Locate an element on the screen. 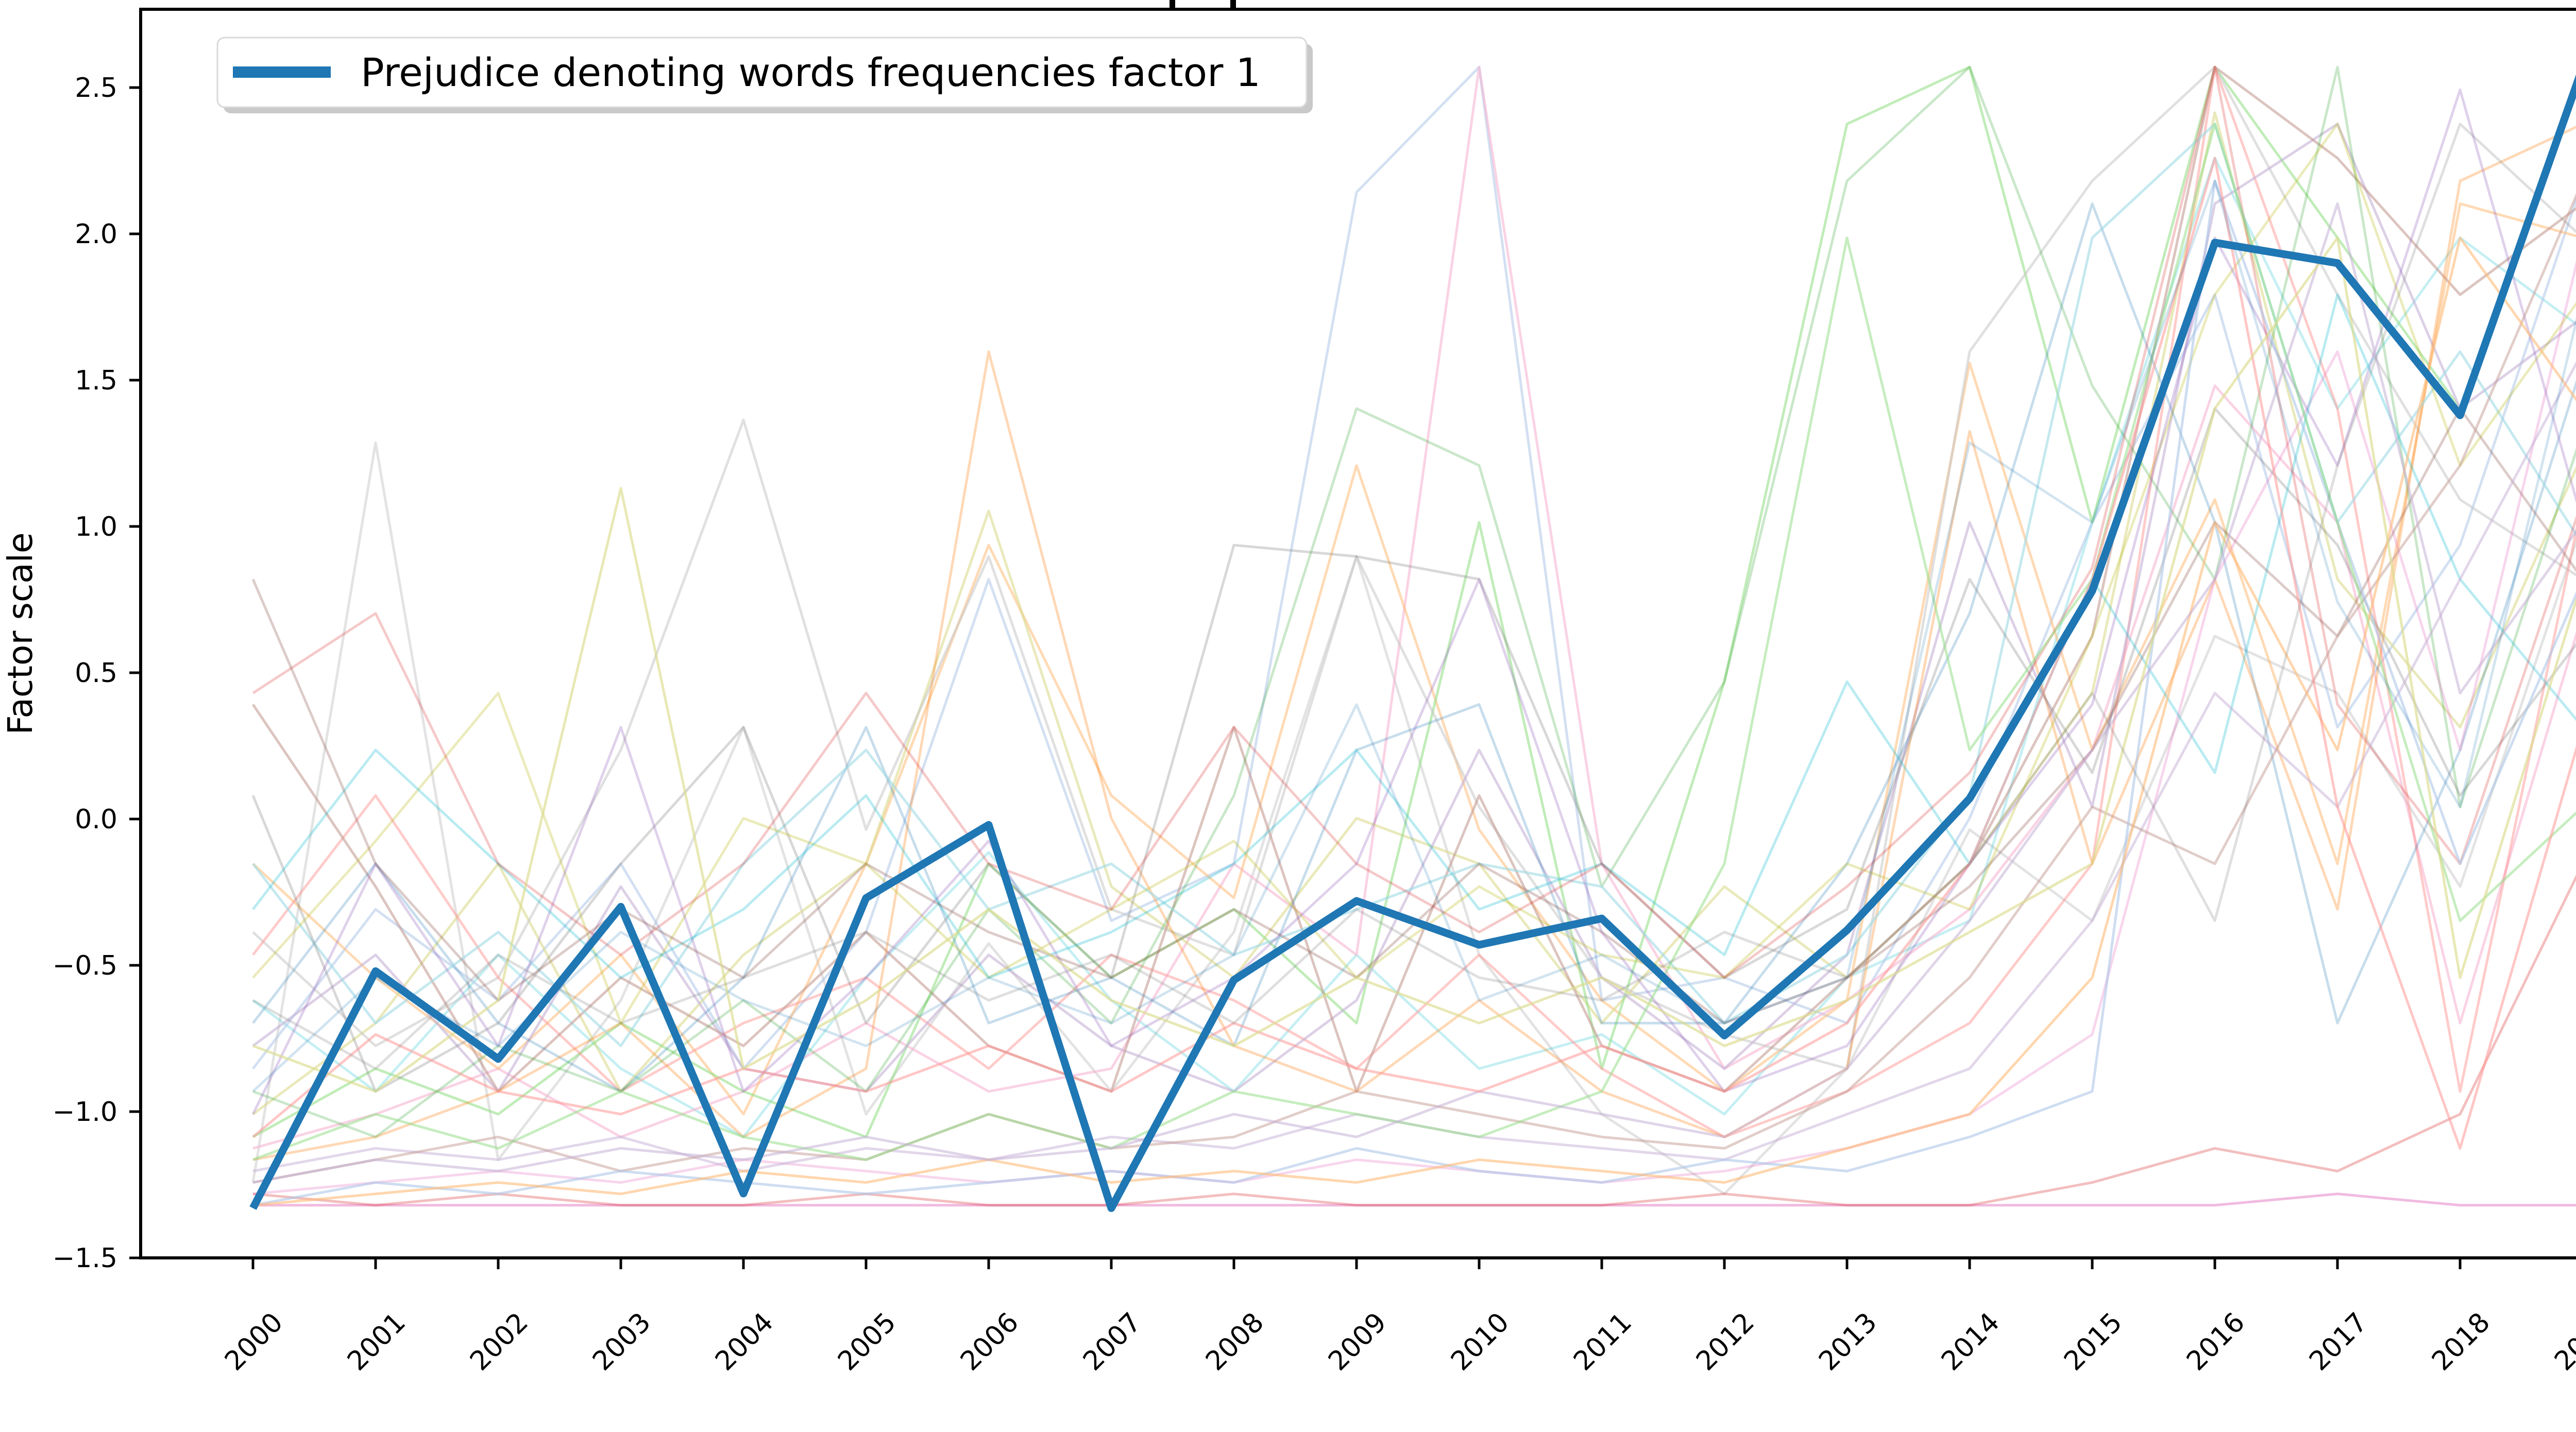 This screenshot has width=2576, height=1432. x-tick-label: 2000 is located at coordinates (254, 1342).